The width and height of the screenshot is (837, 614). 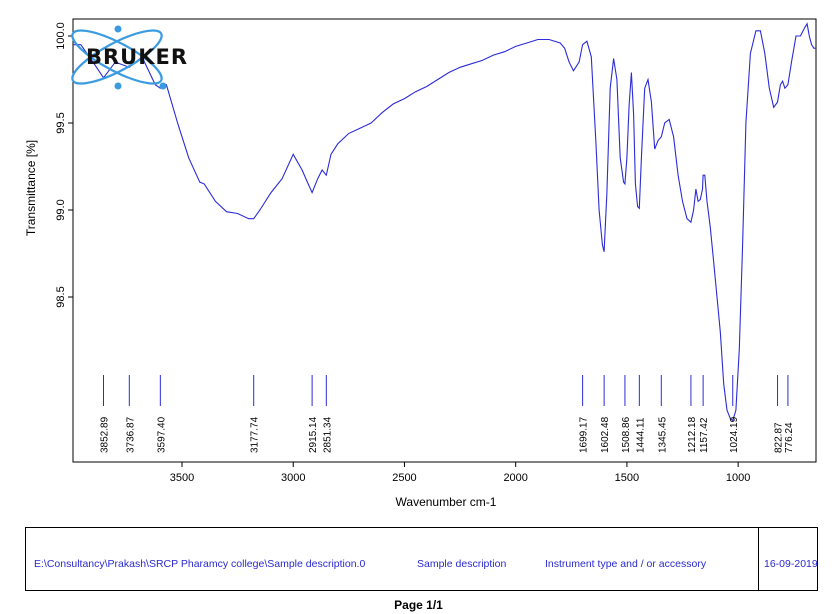 What do you see at coordinates (738, 478) in the screenshot?
I see `x-tick-label: 1000` at bounding box center [738, 478].